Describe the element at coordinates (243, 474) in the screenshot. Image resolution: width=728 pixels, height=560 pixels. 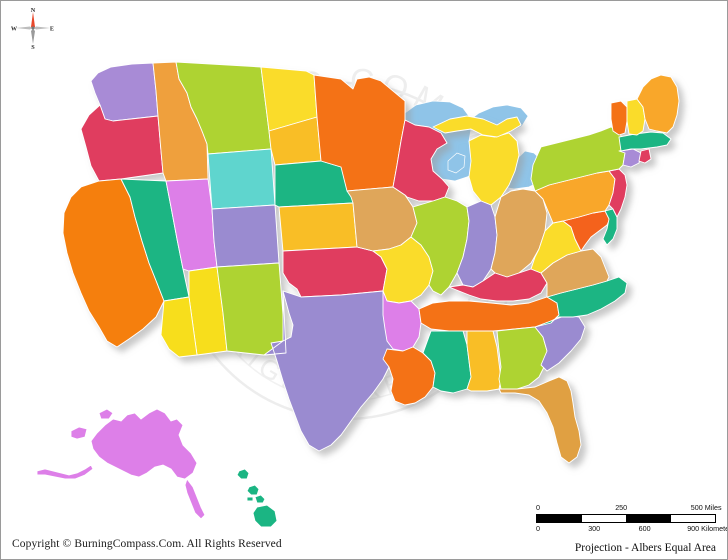
I see `state-hawaii-kauai` at that location.